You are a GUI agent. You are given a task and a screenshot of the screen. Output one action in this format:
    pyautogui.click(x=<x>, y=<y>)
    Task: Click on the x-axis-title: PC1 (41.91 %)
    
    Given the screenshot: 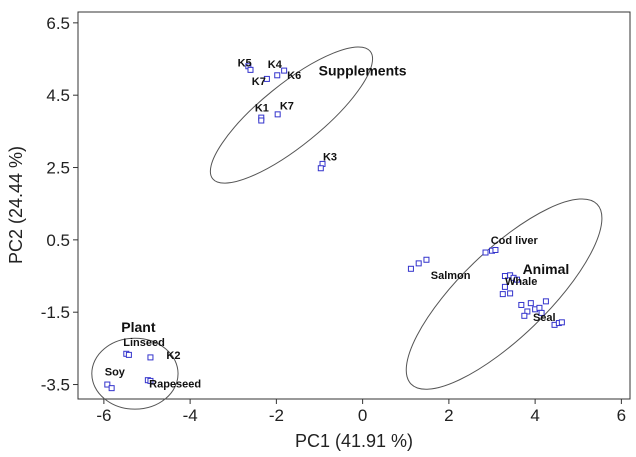 What is the action you would take?
    pyautogui.click(x=354, y=441)
    